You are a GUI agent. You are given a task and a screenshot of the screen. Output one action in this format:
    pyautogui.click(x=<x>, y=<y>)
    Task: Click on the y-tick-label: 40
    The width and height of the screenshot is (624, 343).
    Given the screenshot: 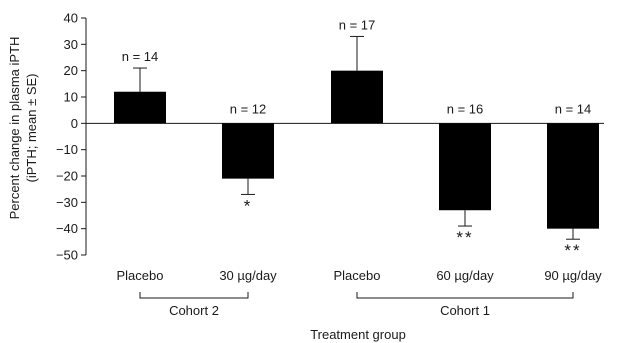 What is the action you would take?
    pyautogui.click(x=71, y=18)
    